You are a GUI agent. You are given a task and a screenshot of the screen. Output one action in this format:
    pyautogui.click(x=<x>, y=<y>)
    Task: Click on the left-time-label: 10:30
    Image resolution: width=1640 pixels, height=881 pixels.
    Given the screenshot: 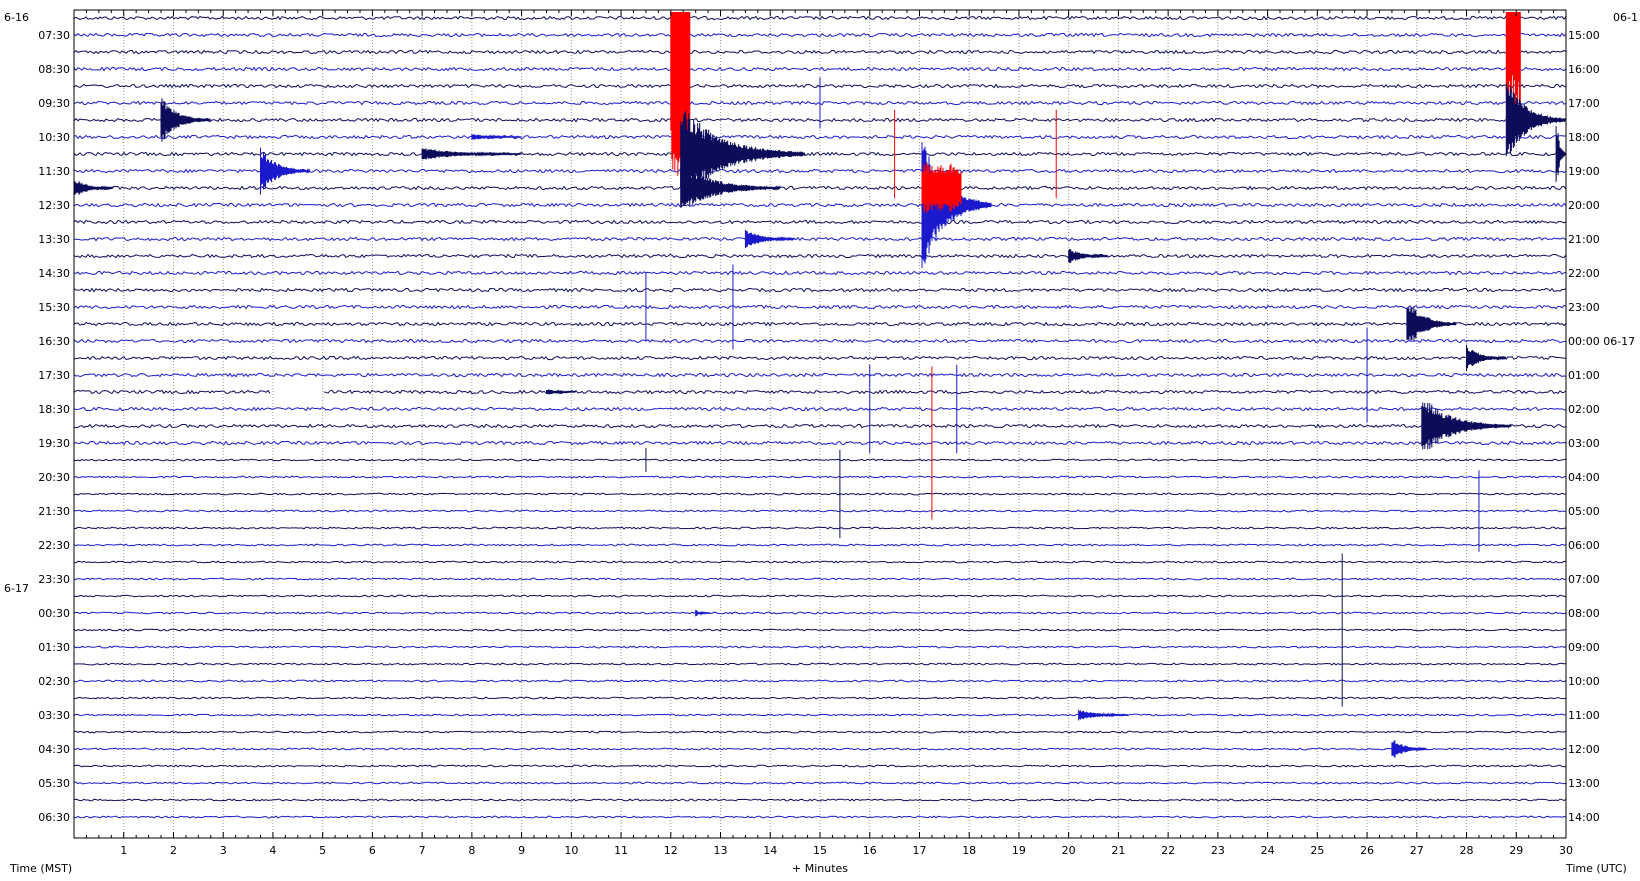 What is the action you would take?
    pyautogui.click(x=54, y=137)
    